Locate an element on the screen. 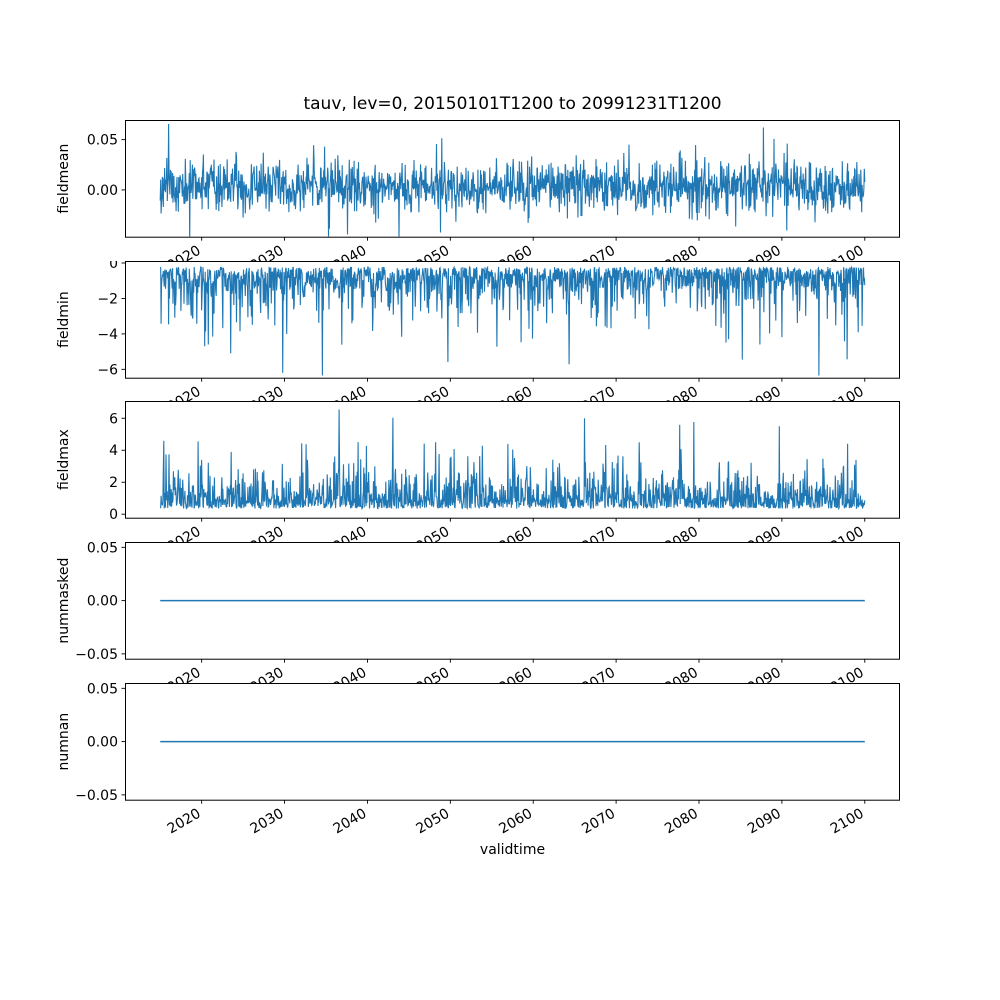 The height and width of the screenshot is (1000, 1000). y-axis-label-fieldmax: fieldmax is located at coordinates (64, 460).